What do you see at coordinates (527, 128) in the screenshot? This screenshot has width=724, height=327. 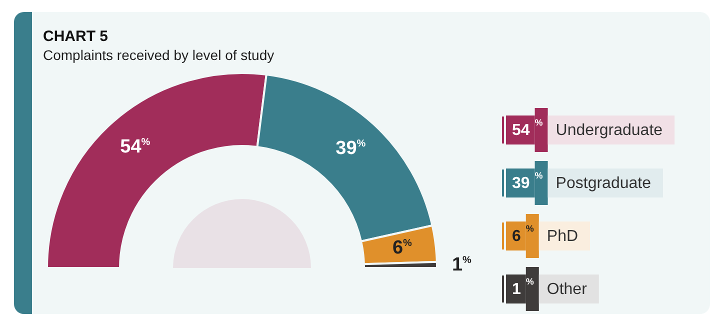 I see `text: 54%` at bounding box center [527, 128].